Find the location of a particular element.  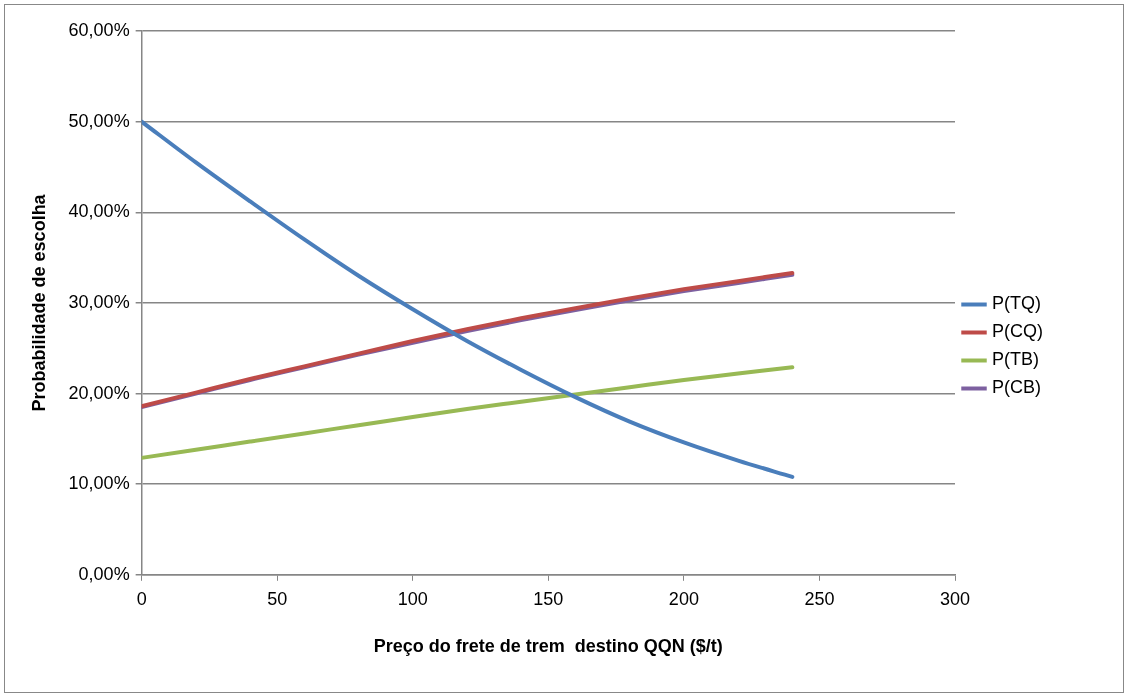

x-tick-label: 200 is located at coordinates (683, 598).